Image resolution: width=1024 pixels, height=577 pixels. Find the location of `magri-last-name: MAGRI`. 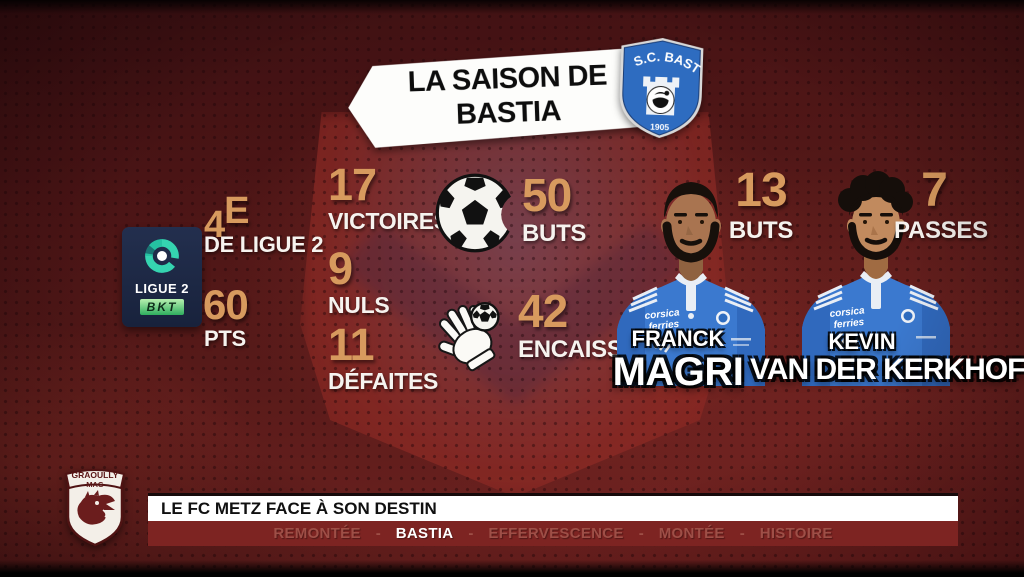

magri-last-name: MAGRI is located at coordinates (678, 372).